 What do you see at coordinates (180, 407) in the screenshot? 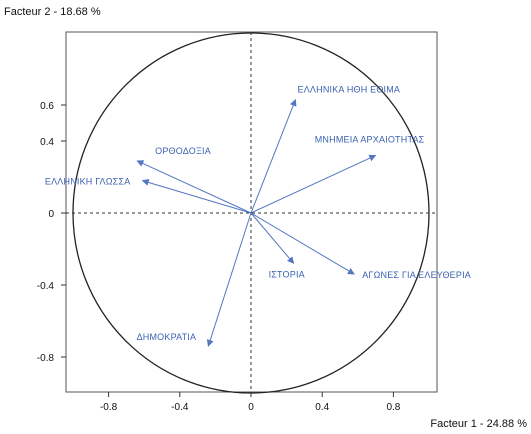
I see `x-tick-label: -0.4` at bounding box center [180, 407].